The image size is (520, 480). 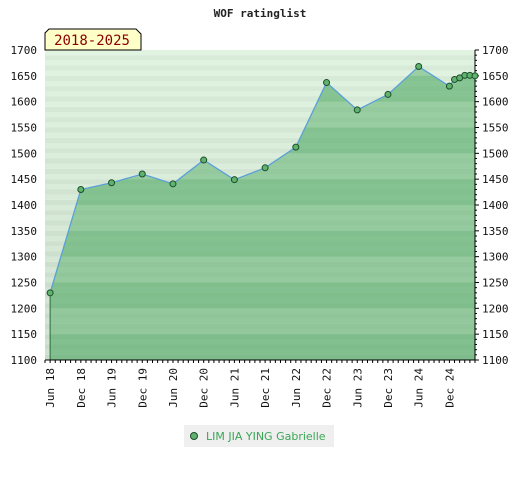 I want to click on y-tick-label-right: 1400, so click(x=495, y=205).